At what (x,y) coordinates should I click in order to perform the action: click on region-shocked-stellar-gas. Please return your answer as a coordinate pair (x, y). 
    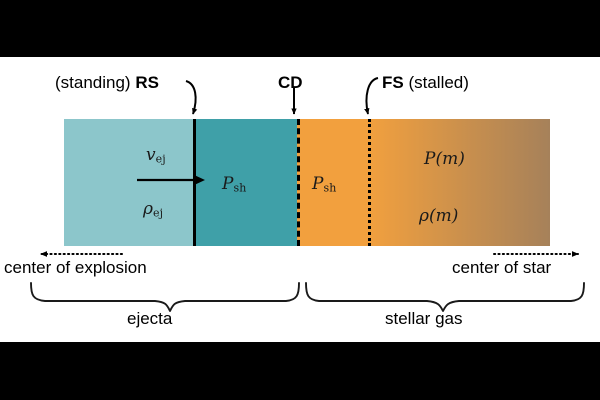
    Looking at the image, I should click on (332, 182).